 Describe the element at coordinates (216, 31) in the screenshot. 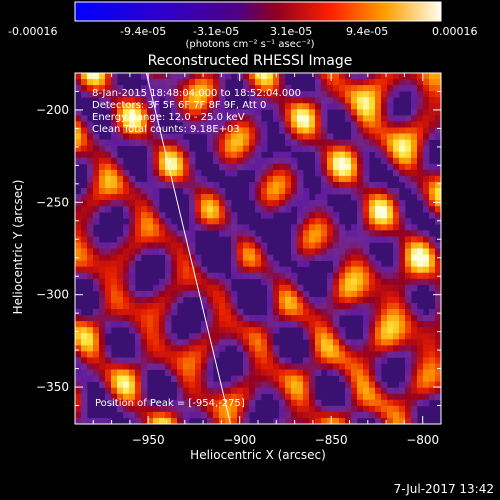

I see `colorbar-tick-label: -3.1e-05` at that location.